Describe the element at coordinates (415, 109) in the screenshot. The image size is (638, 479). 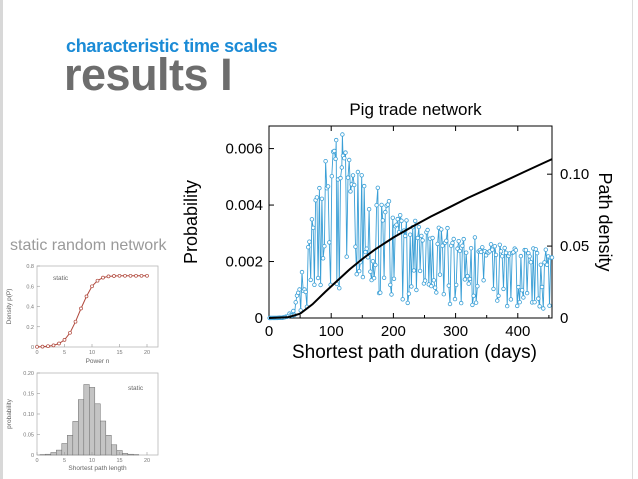
I see `main-chart-title: Pig trade network` at that location.